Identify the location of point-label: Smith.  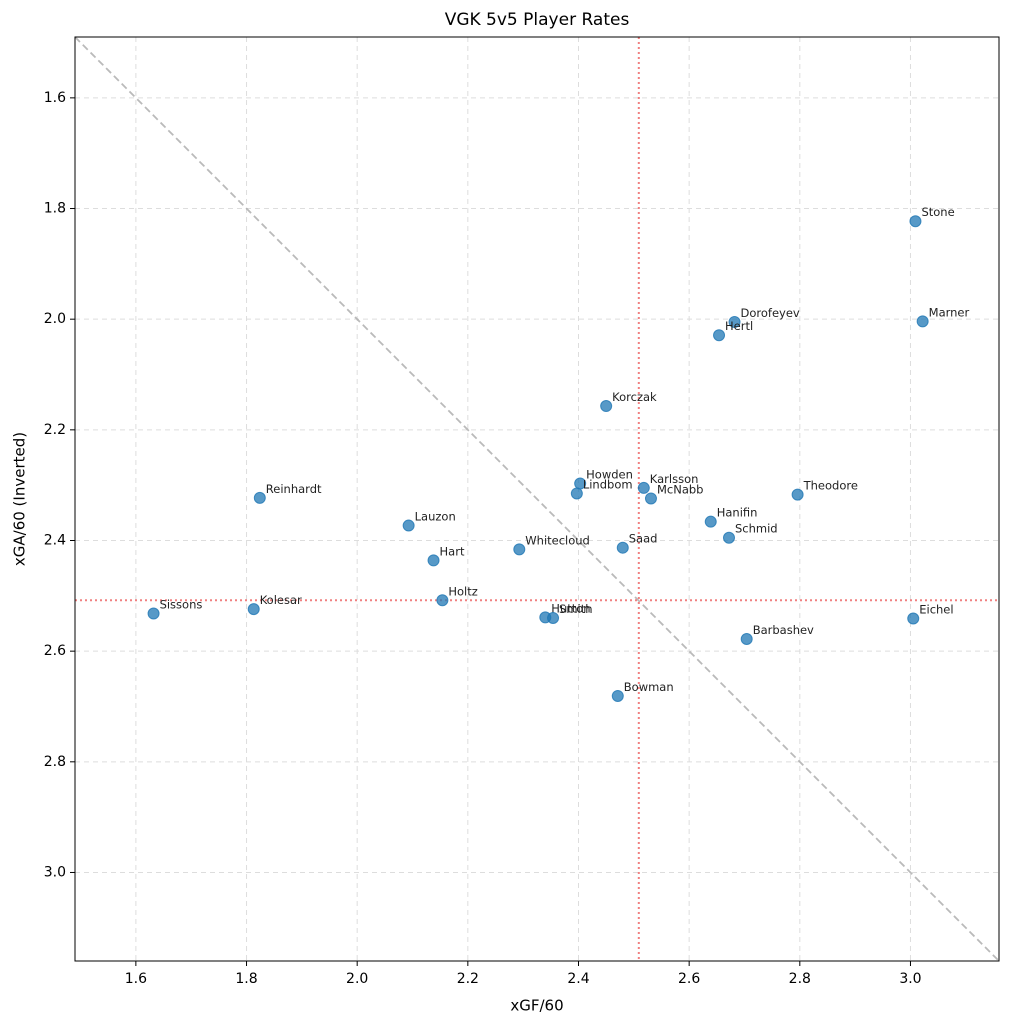
(576, 609).